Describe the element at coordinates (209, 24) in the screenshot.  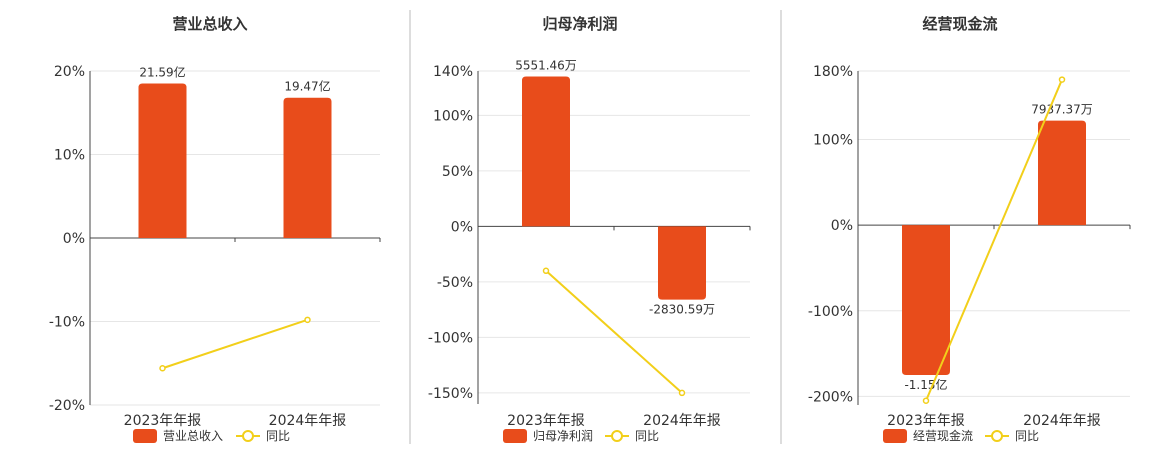
I see `chart-title: 营业总收入` at that location.